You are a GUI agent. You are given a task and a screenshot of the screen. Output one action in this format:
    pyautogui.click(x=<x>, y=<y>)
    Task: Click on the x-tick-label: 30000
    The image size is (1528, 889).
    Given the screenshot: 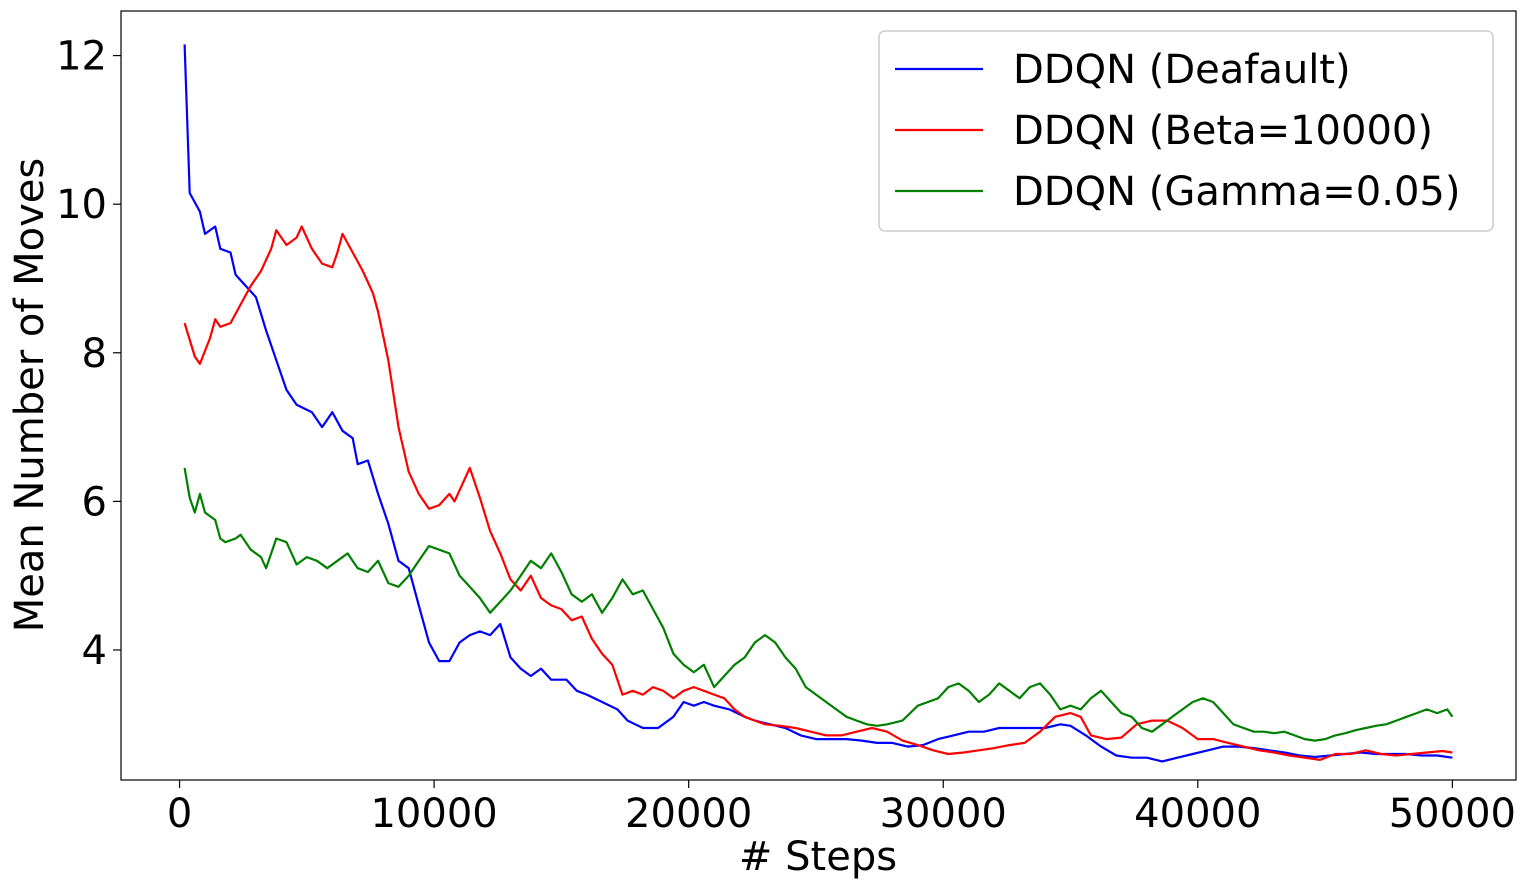 What is the action you would take?
    pyautogui.click(x=943, y=814)
    